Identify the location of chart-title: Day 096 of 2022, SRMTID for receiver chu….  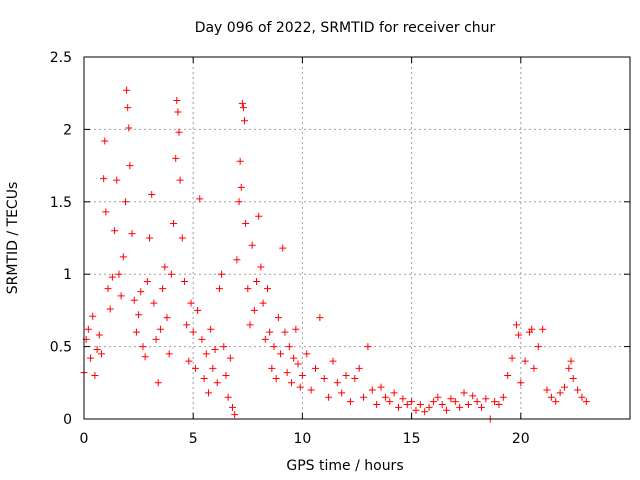
(345, 28).